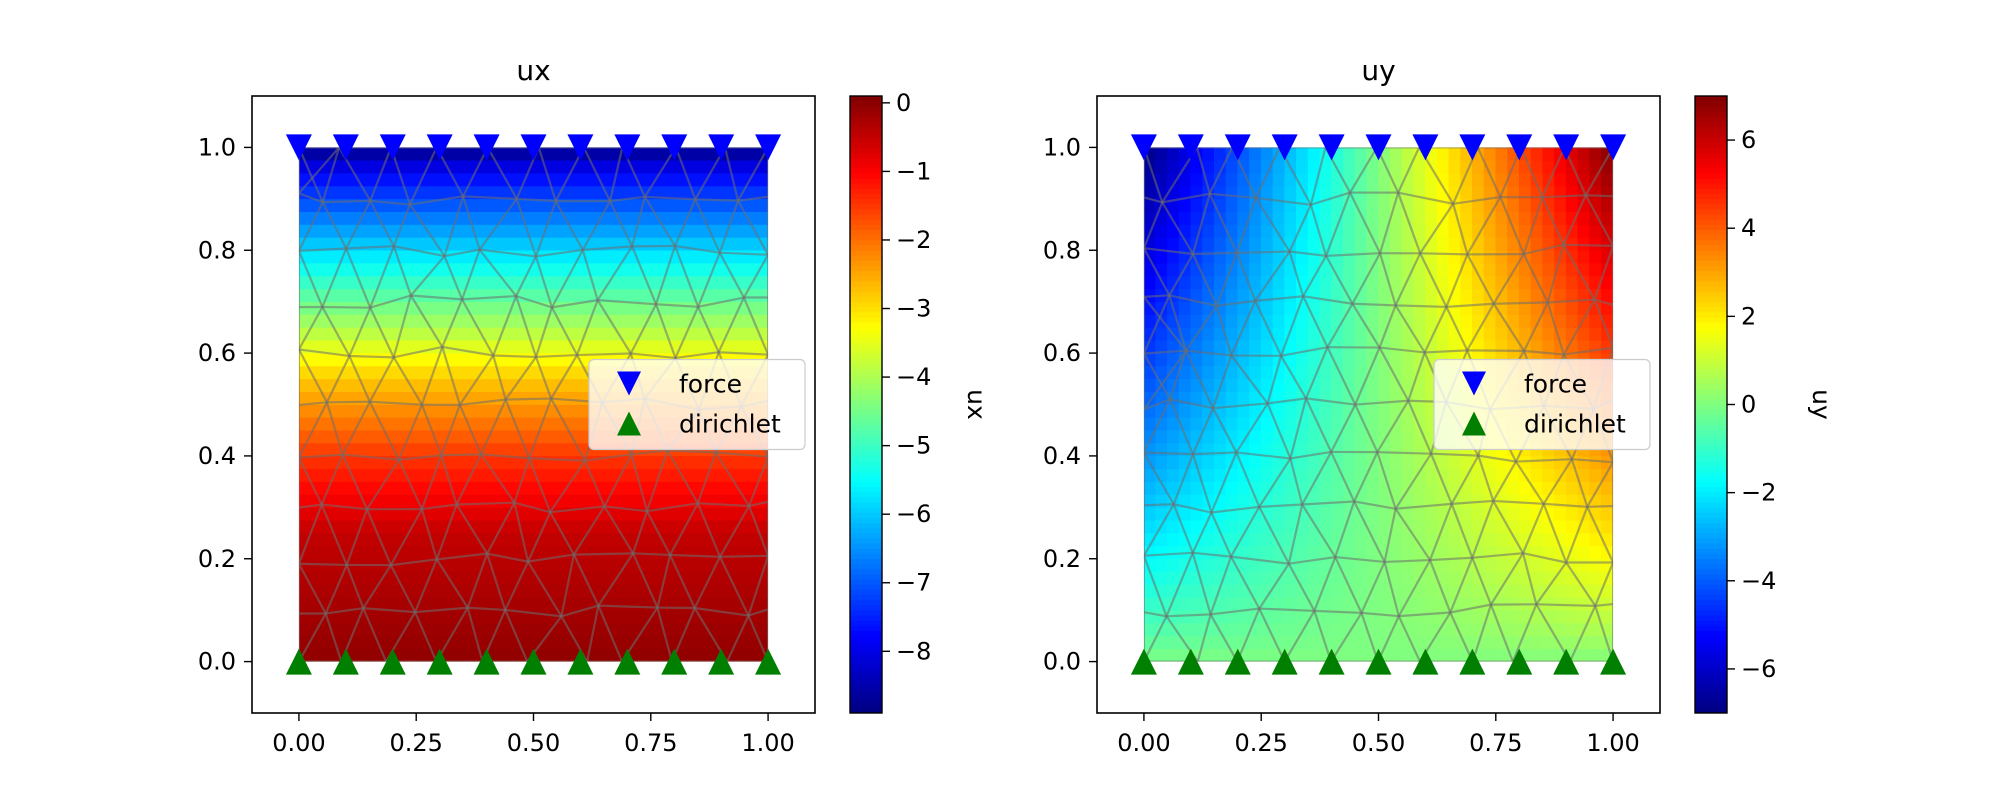  What do you see at coordinates (1062, 147) in the screenshot?
I see `y-tick-label: 1.0` at bounding box center [1062, 147].